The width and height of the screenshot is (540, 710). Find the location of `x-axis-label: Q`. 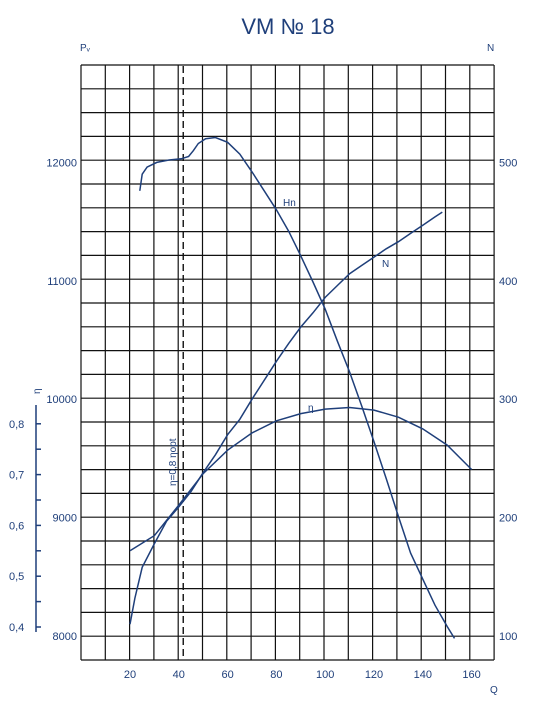

x-axis-label: Q is located at coordinates (494, 690).